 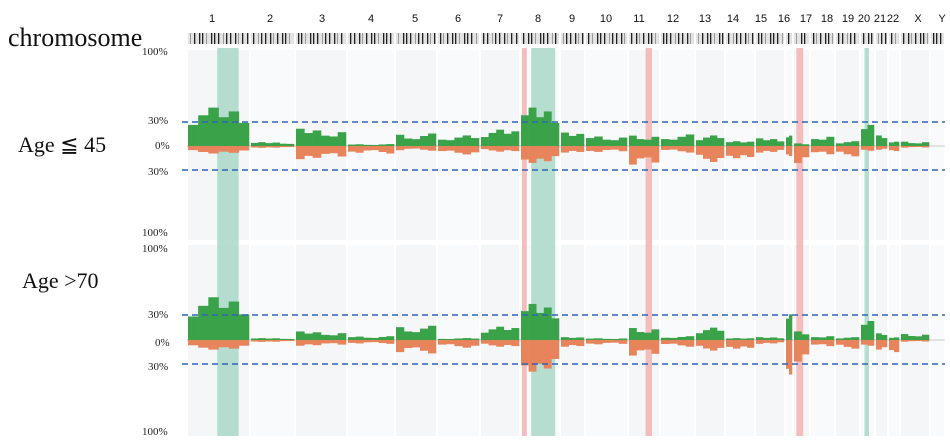 I want to click on chromosome-label-2: 2, so click(x=270, y=19).